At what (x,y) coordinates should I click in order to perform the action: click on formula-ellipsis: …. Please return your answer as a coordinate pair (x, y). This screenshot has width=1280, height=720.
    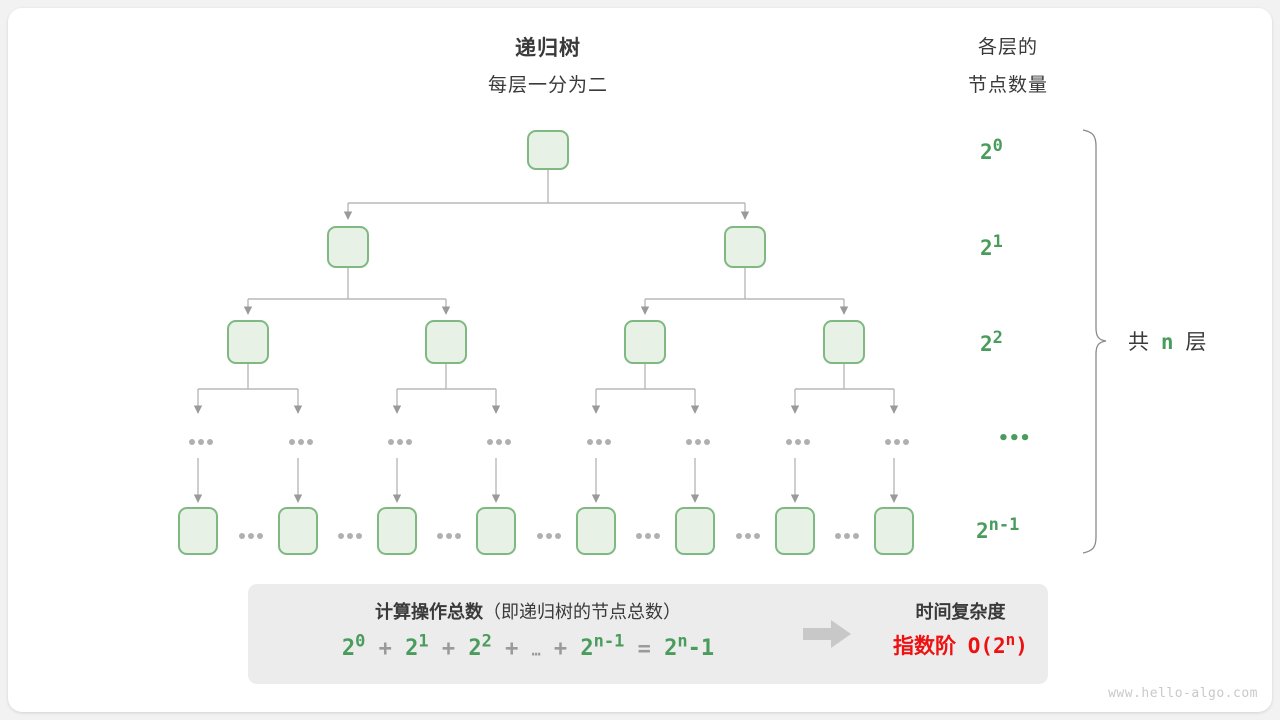
    Looking at the image, I should click on (536, 650).